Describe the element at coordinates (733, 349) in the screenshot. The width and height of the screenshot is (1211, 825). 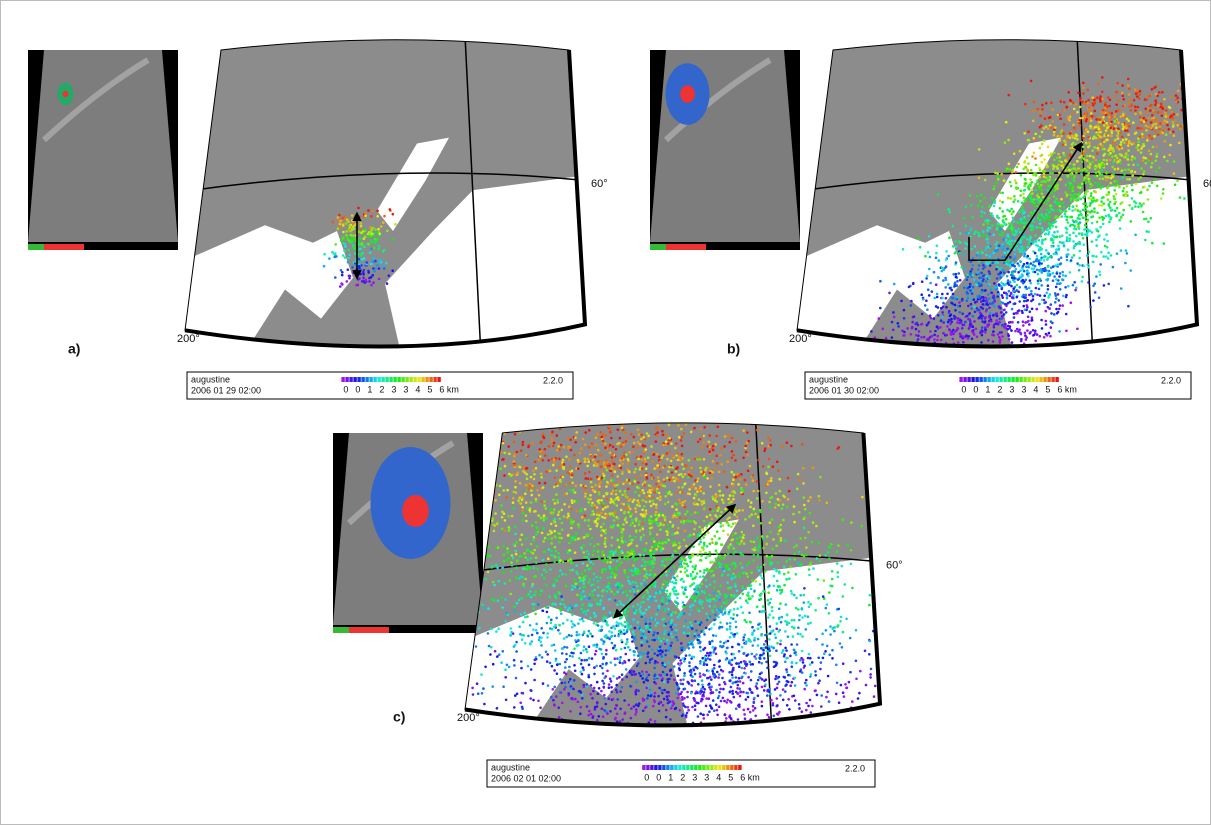
I see `panel-label: b)` at that location.